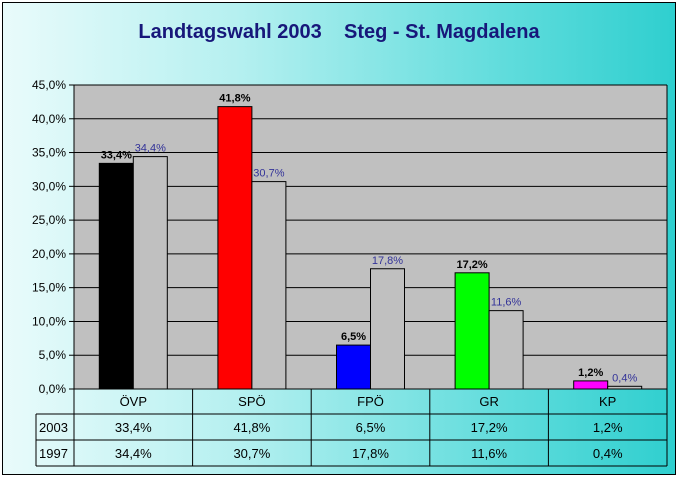 Image resolution: width=680 pixels, height=479 pixels. What do you see at coordinates (53, 355) in the screenshot?
I see `y-tick-label: 5,0%` at bounding box center [53, 355].